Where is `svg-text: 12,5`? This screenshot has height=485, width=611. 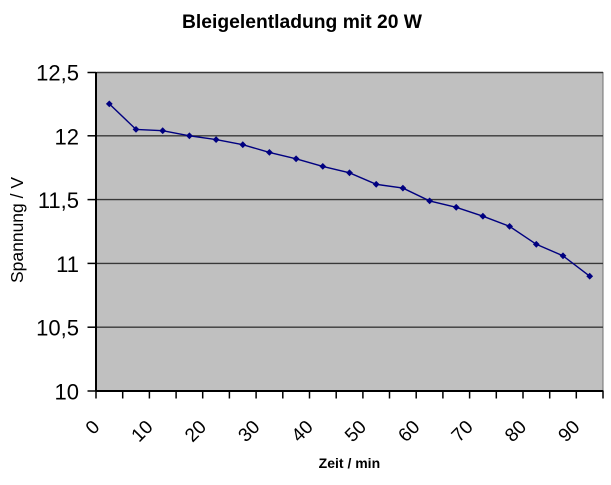 svg-text: 12,5 is located at coordinates (57, 73).